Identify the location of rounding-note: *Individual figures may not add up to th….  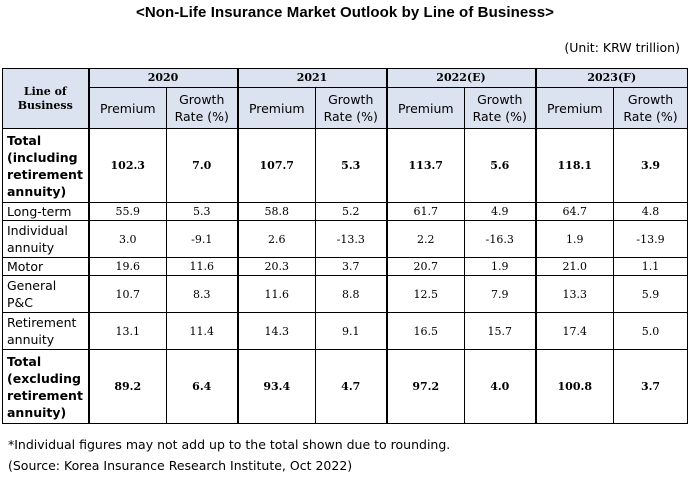
(229, 444).